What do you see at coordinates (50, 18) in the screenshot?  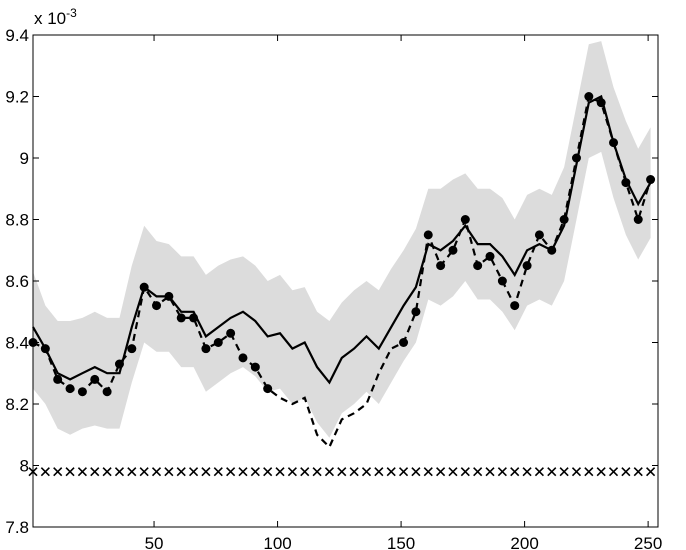 I see `exponent-base: x 10` at bounding box center [50, 18].